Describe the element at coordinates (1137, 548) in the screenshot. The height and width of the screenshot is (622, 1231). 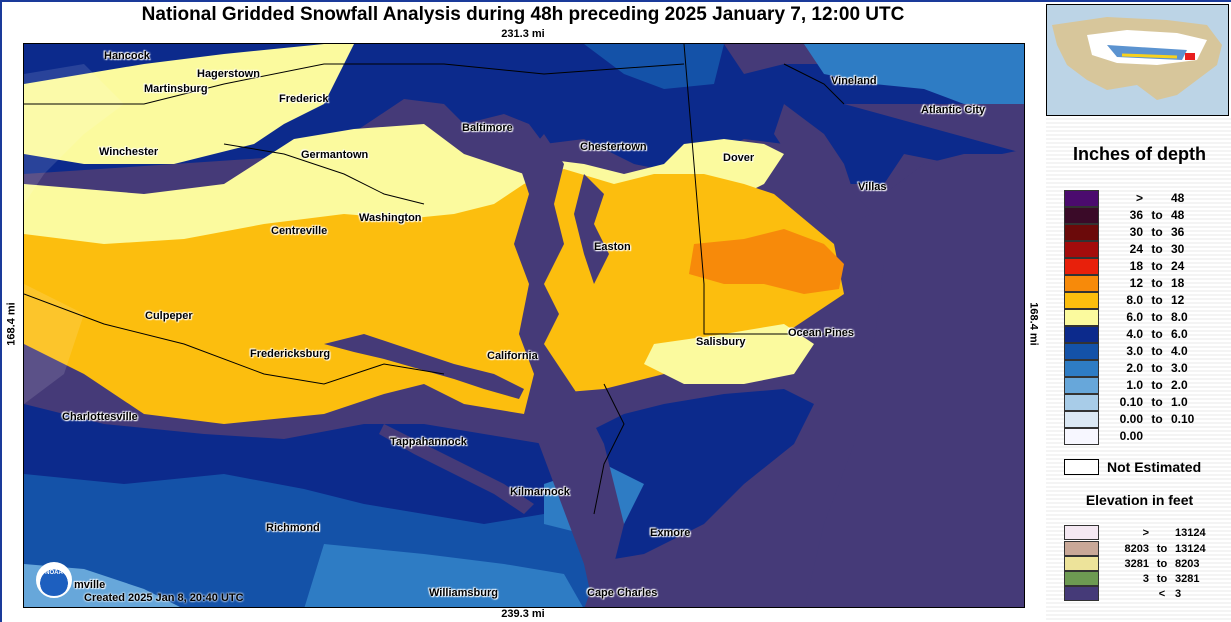
I see `elevation-row: 8203 to 13124` at that location.